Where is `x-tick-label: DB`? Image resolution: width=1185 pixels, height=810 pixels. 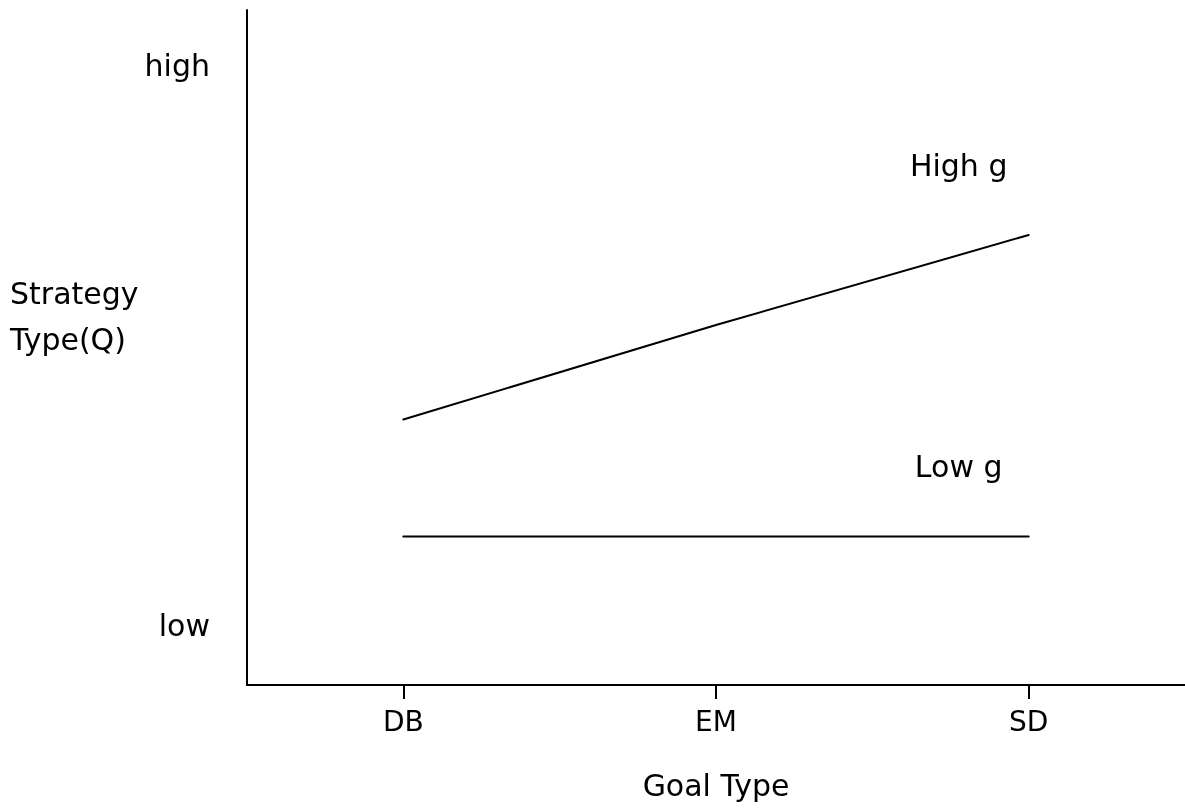 x-tick-label: DB is located at coordinates (403, 721).